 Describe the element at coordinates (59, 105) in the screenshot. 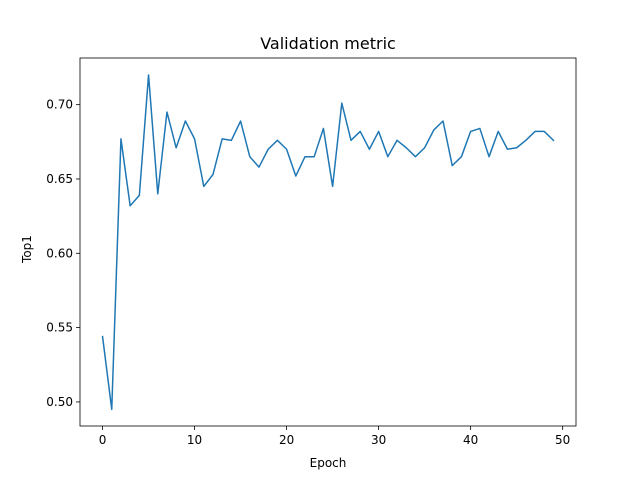

I see `y-tick-label: 0.70` at that location.